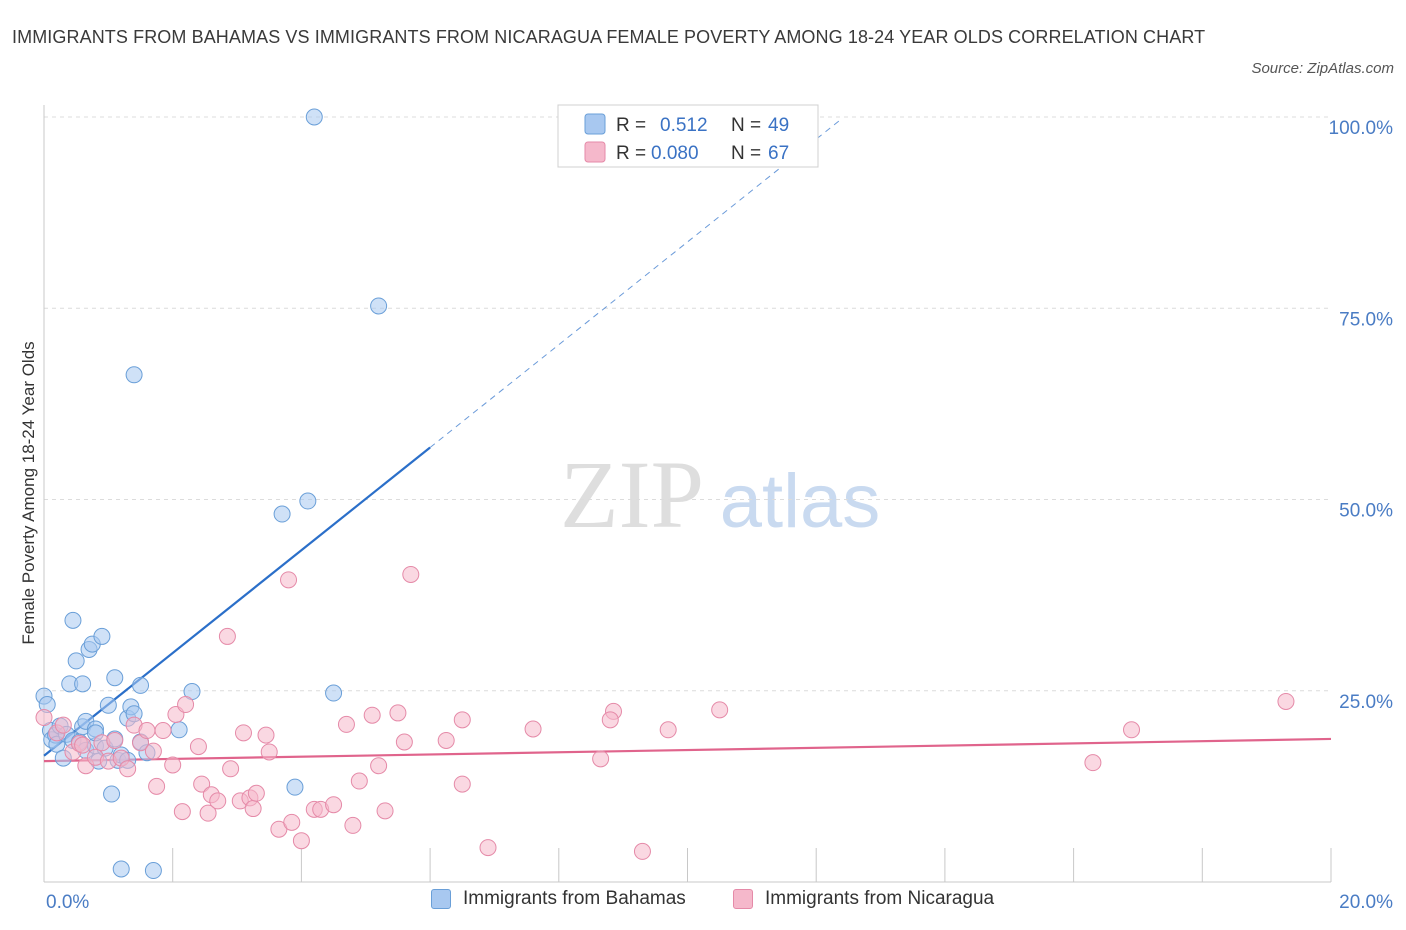 The height and width of the screenshot is (930, 1406). What do you see at coordinates (687, 750) in the screenshot?
I see `nicaragua-trend-line` at bounding box center [687, 750].